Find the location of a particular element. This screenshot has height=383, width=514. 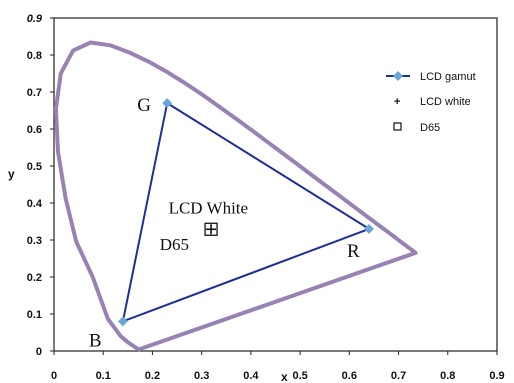

x-tick-label: 0.2 is located at coordinates (152, 376).